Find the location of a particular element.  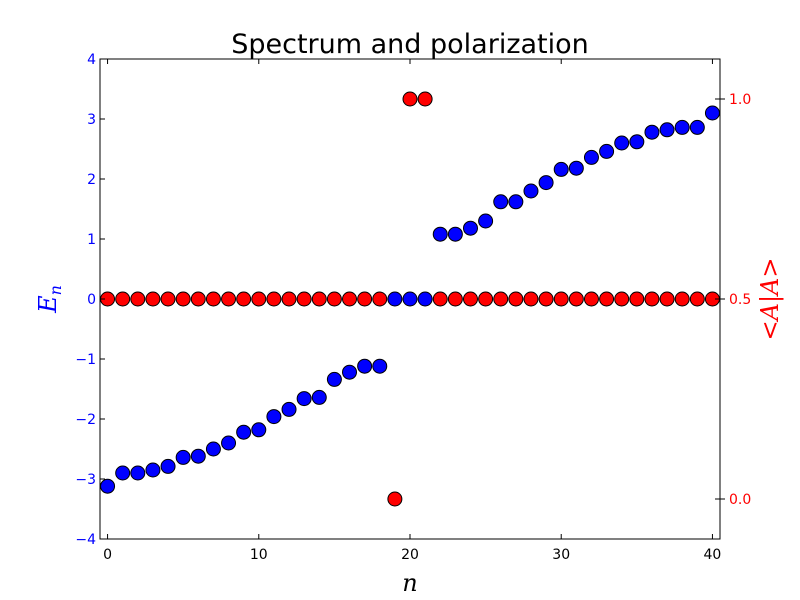

y-axis-right-label: <A|A> is located at coordinates (770, 299).